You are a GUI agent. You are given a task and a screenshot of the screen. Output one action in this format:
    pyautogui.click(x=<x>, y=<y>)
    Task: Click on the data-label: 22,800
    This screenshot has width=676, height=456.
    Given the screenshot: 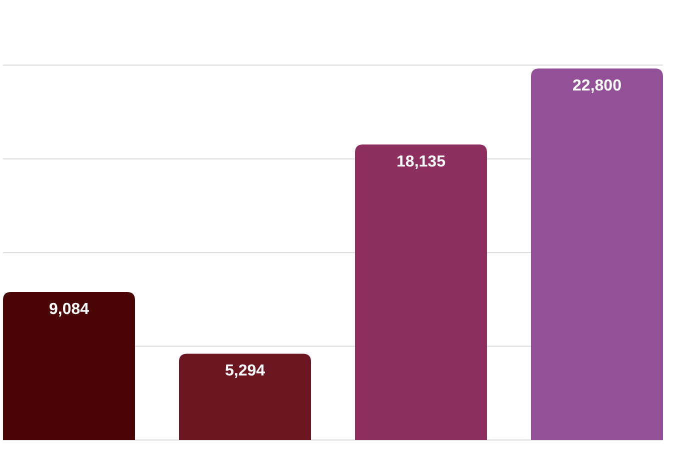 What is the action you would take?
    pyautogui.click(x=597, y=85)
    